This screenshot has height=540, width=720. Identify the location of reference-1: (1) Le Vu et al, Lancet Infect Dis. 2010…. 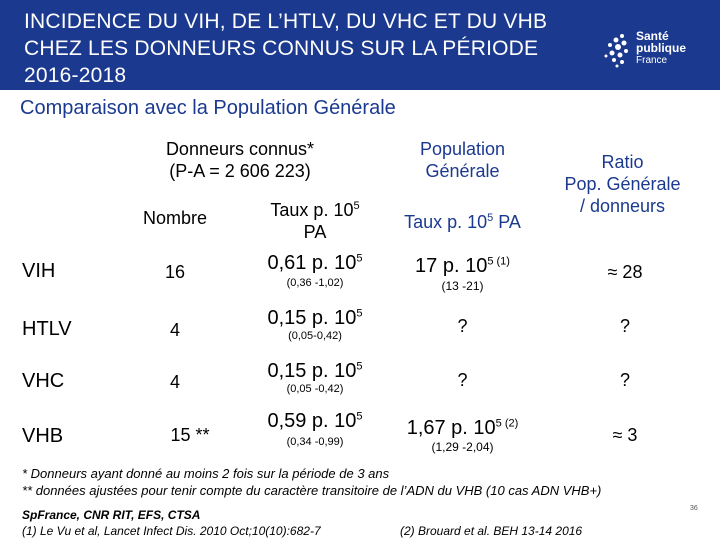
(171, 531).